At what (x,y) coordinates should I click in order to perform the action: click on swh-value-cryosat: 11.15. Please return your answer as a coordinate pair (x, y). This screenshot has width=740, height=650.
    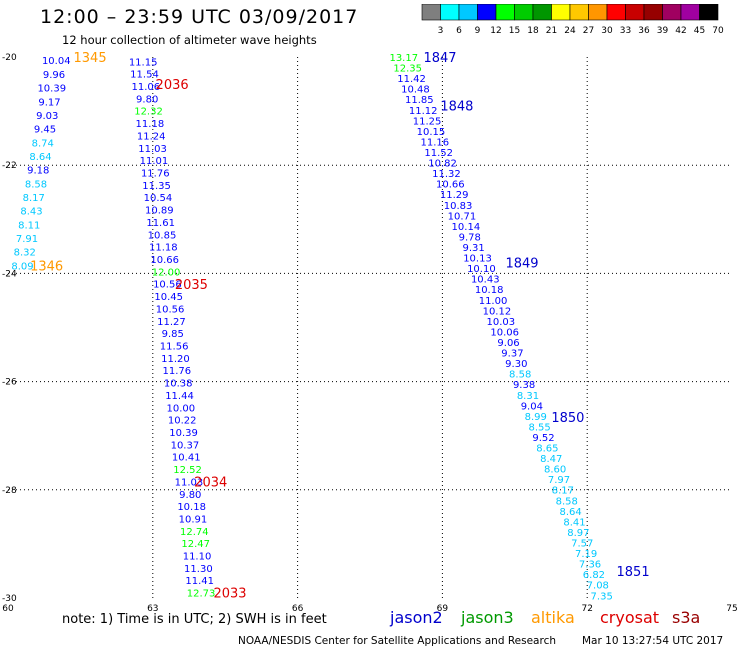
    Looking at the image, I should click on (143, 62).